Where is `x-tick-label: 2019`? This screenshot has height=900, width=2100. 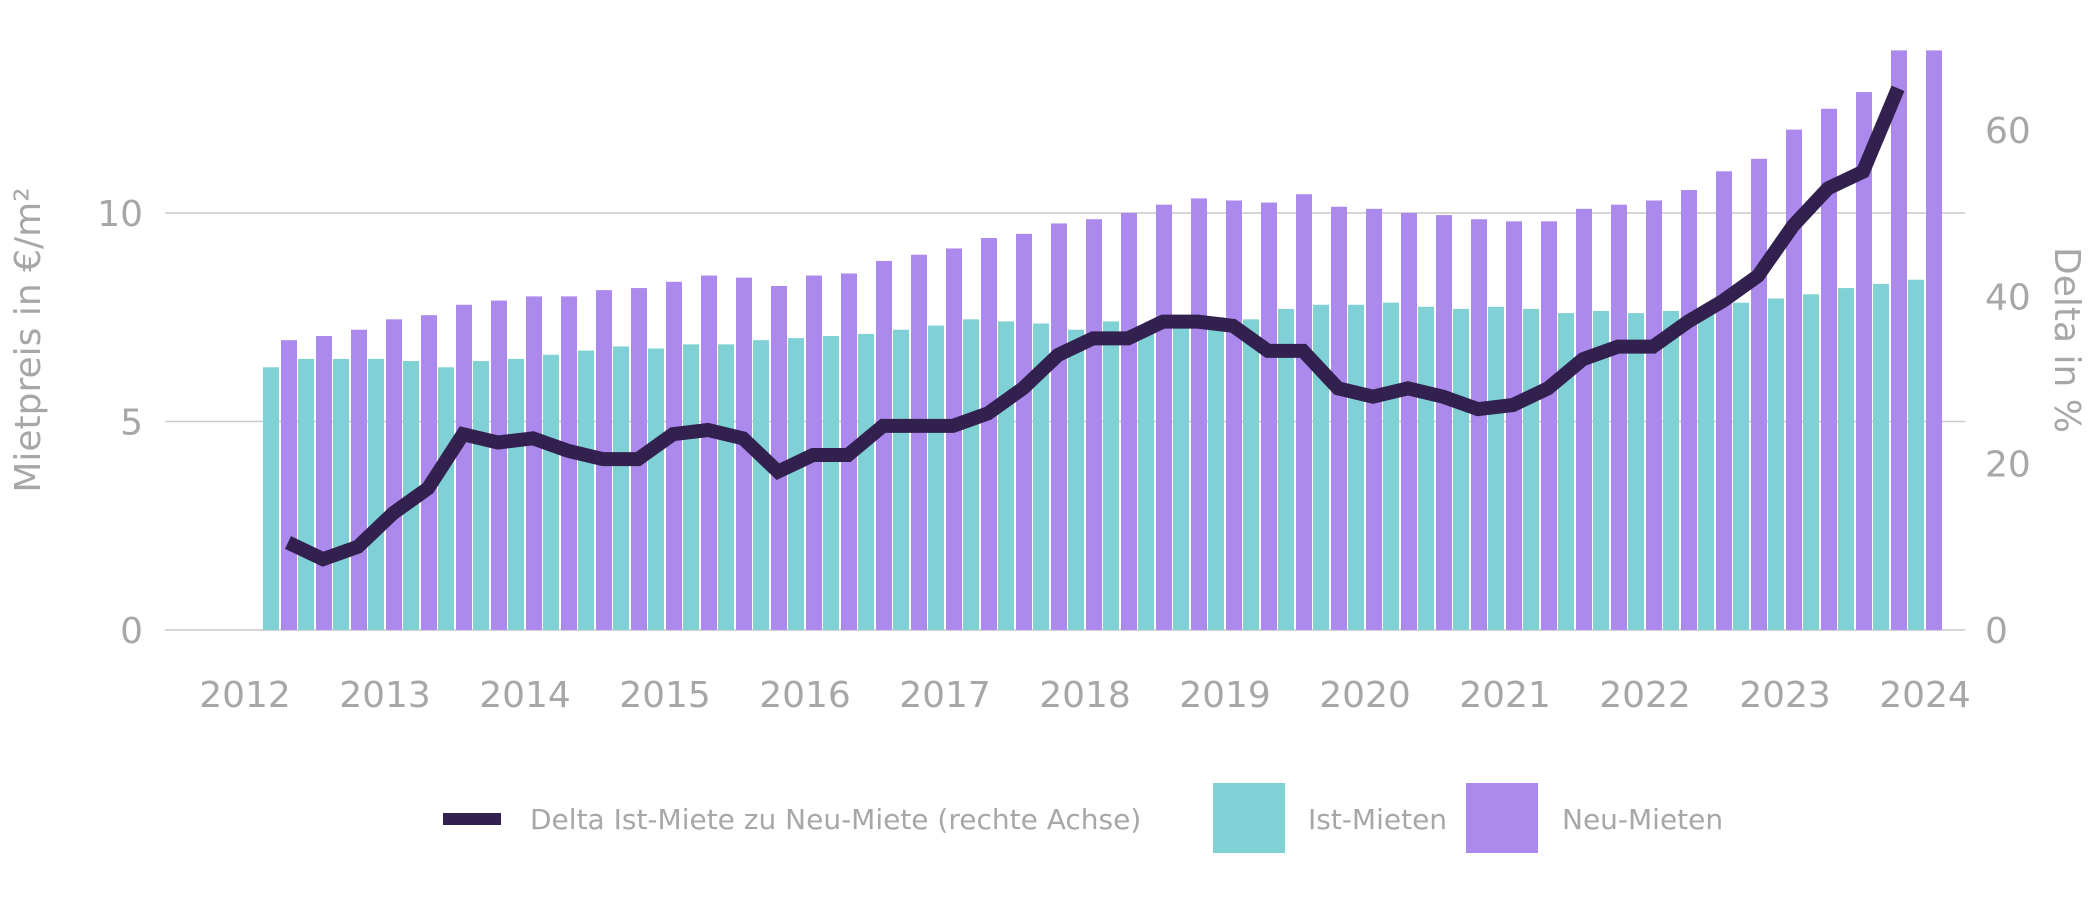
x-tick-label: 2019 is located at coordinates (1225, 695).